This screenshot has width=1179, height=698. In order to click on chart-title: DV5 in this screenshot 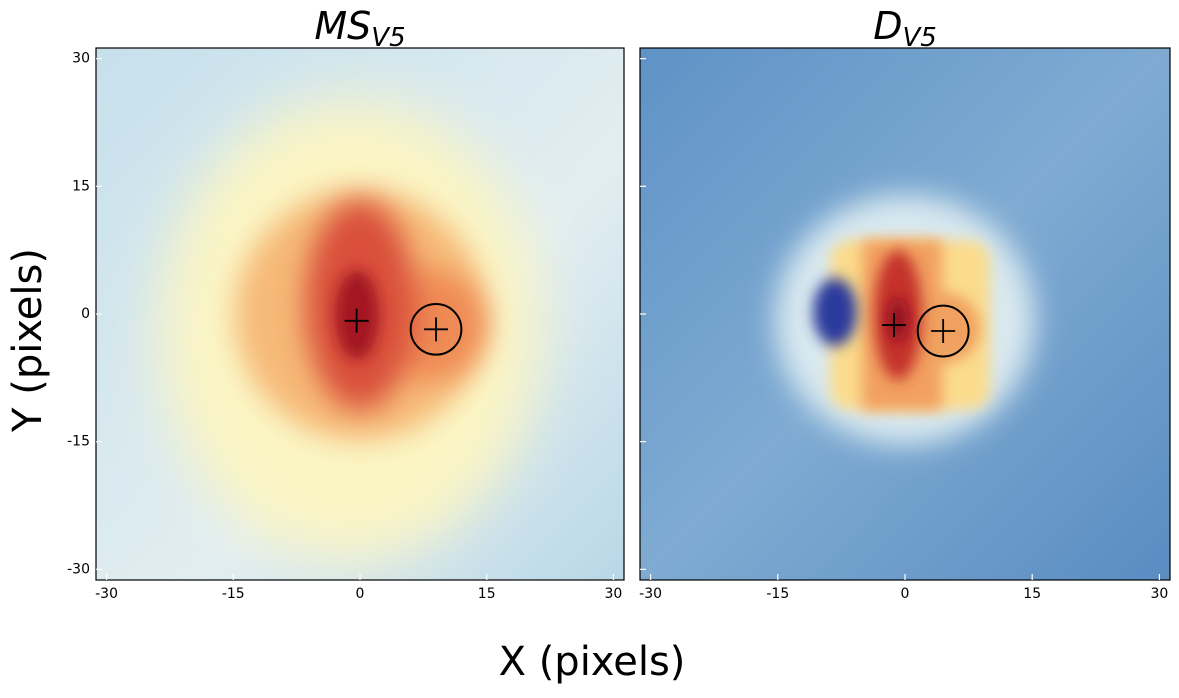, I will do `click(905, 28)`.